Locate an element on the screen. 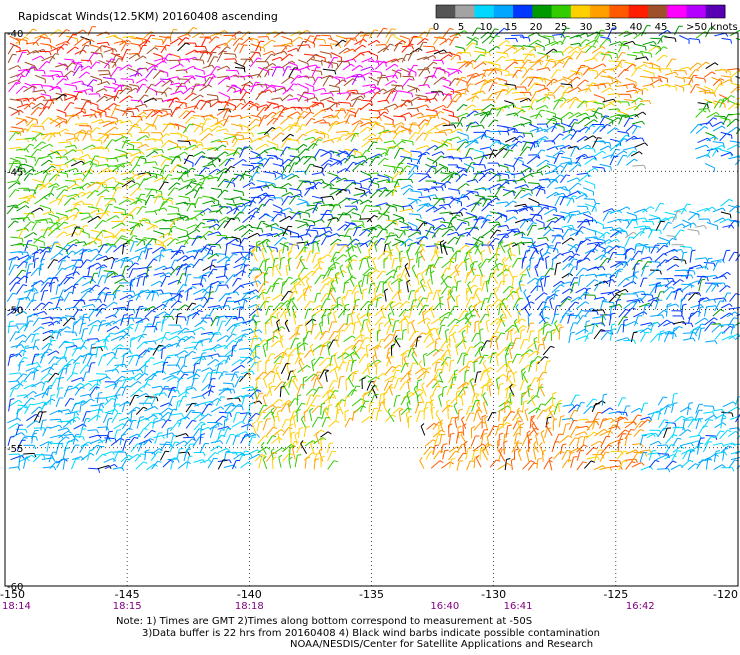 The image size is (740, 655). legend-label: 40 is located at coordinates (636, 27).